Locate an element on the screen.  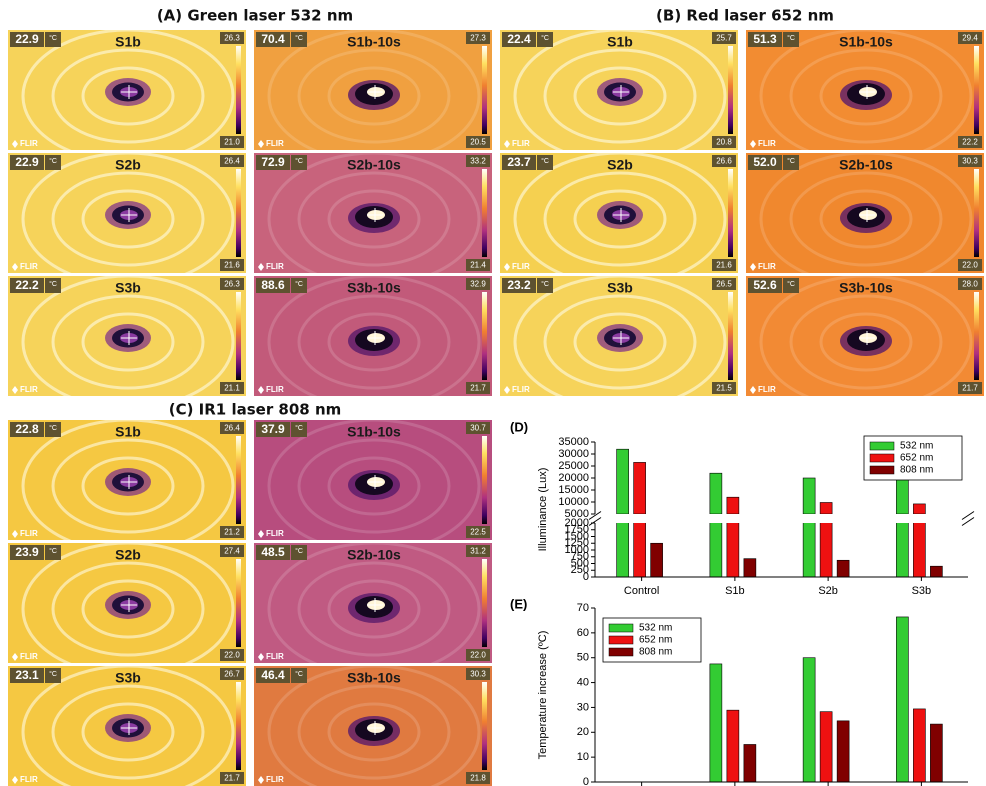
temp-value: 72.9 is located at coordinates (273, 162).